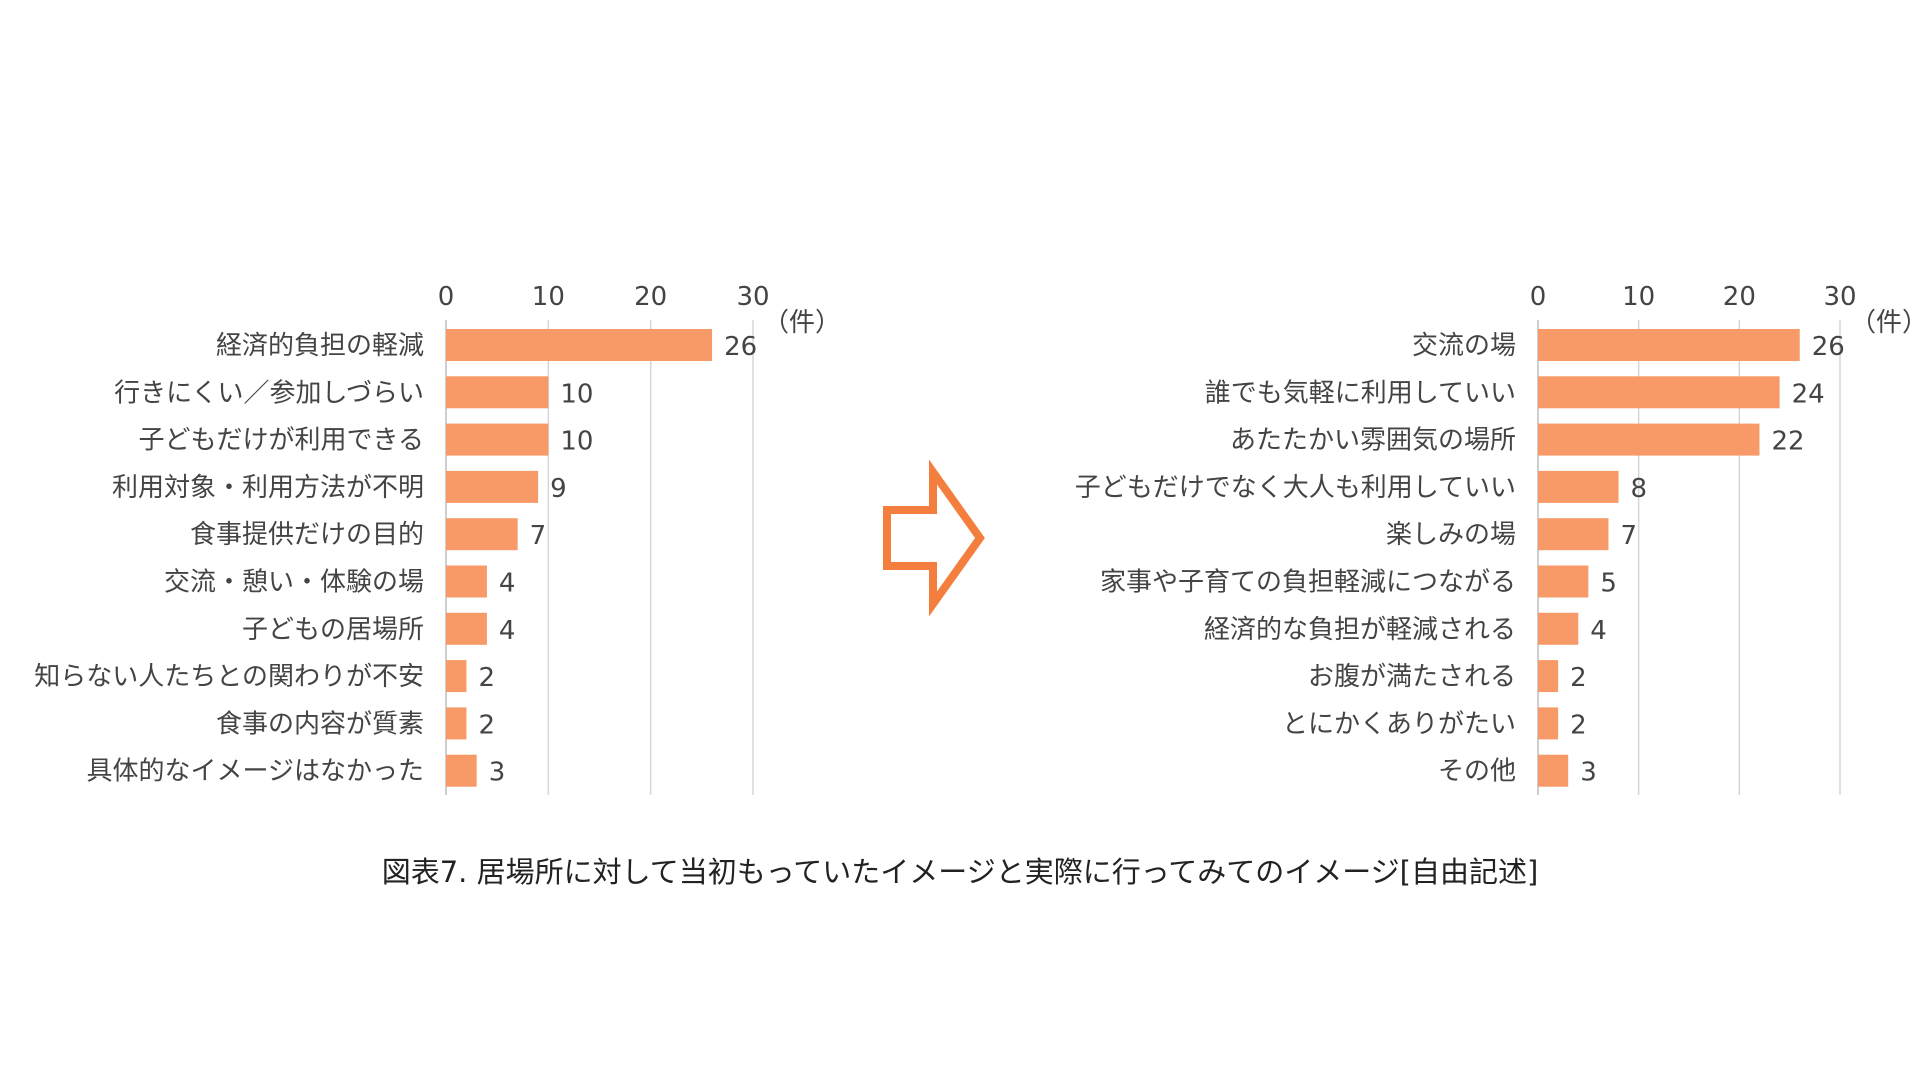 This screenshot has height=1084, width=1920. What do you see at coordinates (229, 677) in the screenshot?
I see `left-category-label: 知らない人たちとの関わりが不安` at bounding box center [229, 677].